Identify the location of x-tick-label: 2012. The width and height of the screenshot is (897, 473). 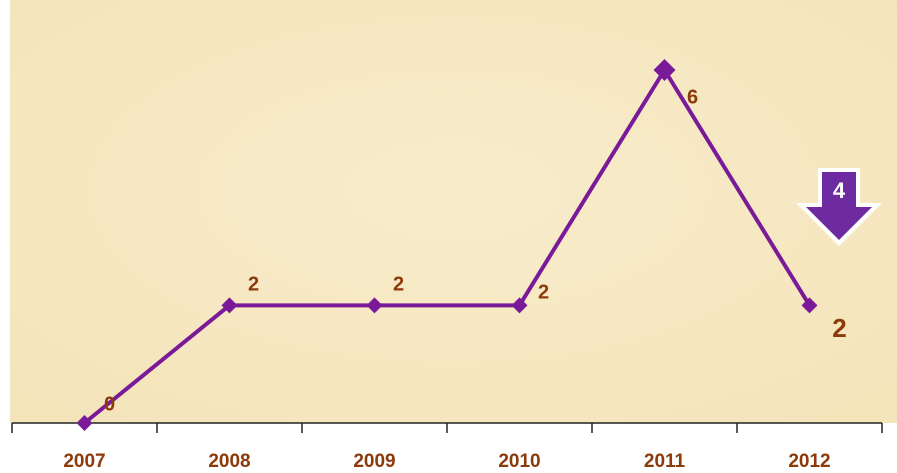
(809, 461).